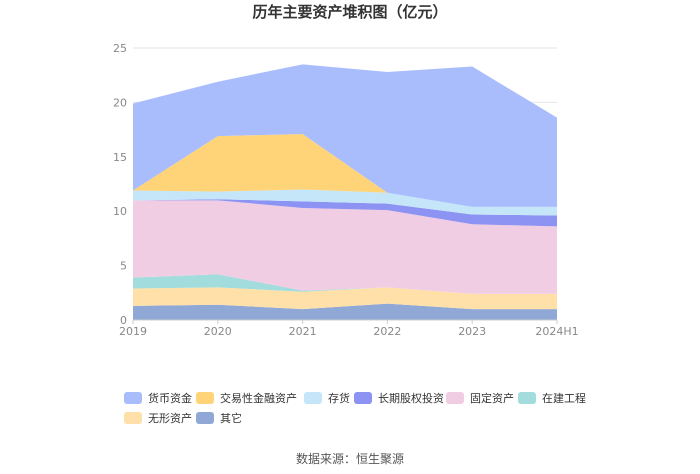 This screenshot has height=474, width=700. Describe the element at coordinates (492, 398) in the screenshot. I see `legend-label: 固定资产` at that location.